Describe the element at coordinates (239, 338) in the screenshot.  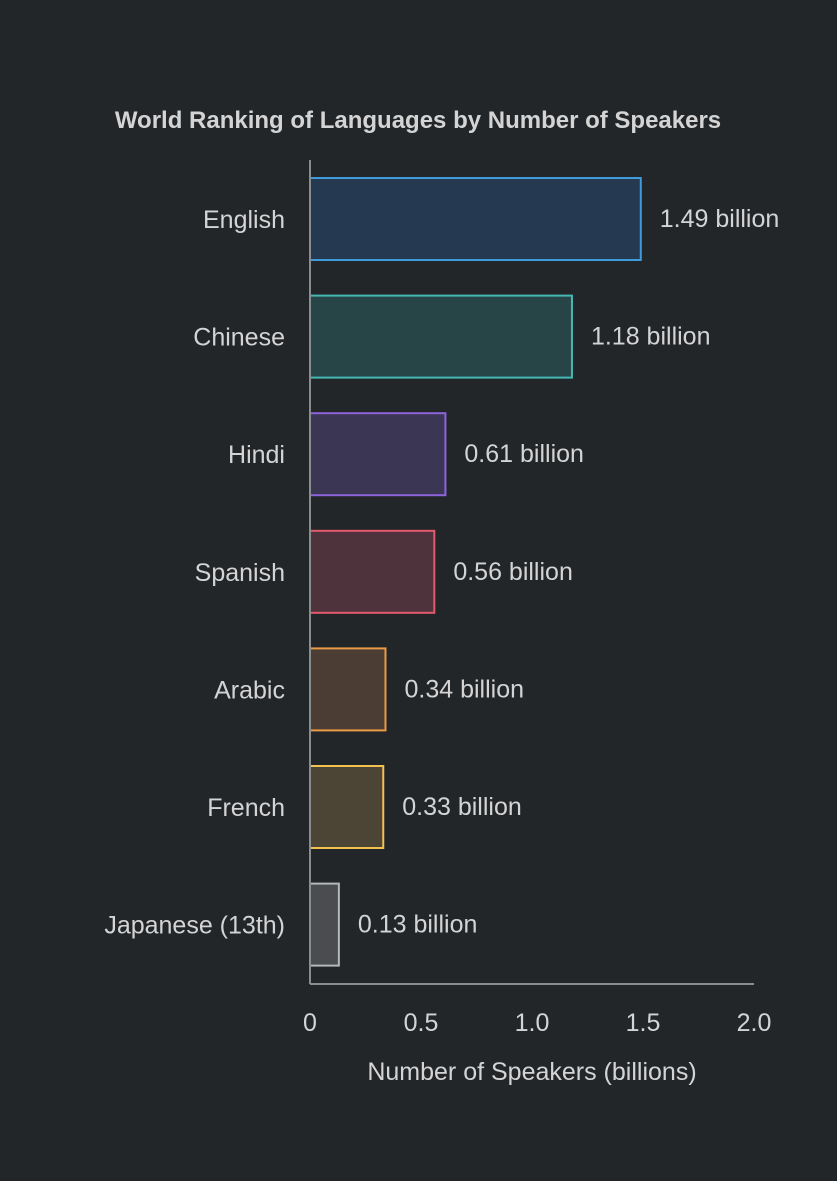
I see `category-label: Chinese` at that location.